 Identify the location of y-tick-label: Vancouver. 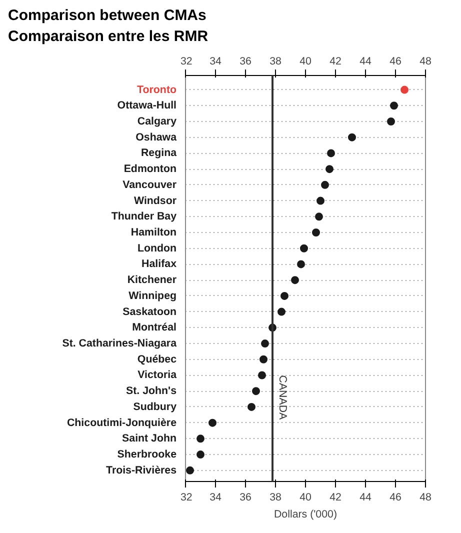
(149, 184).